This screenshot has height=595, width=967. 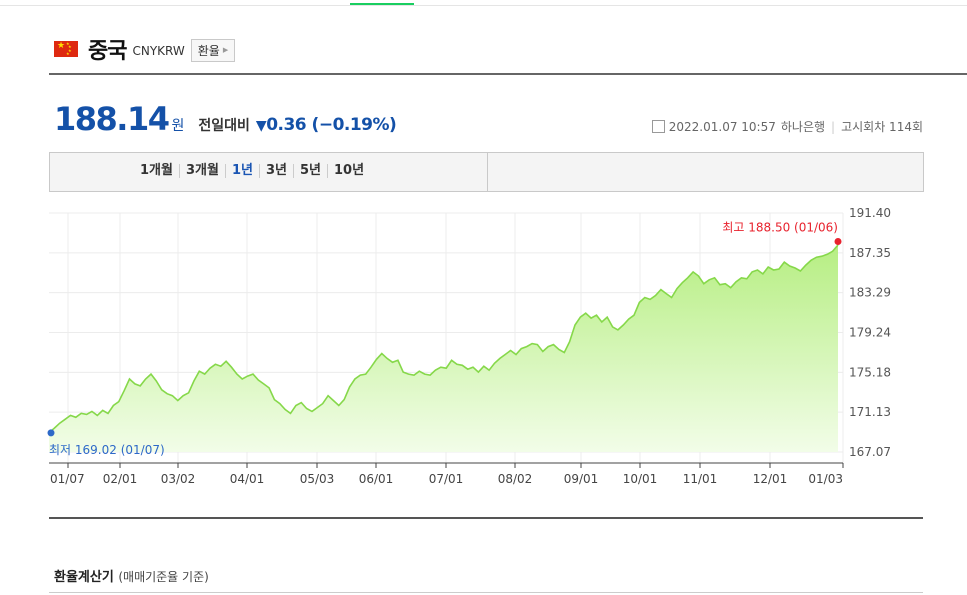 I want to click on tabs-divider, so click(x=487, y=172).